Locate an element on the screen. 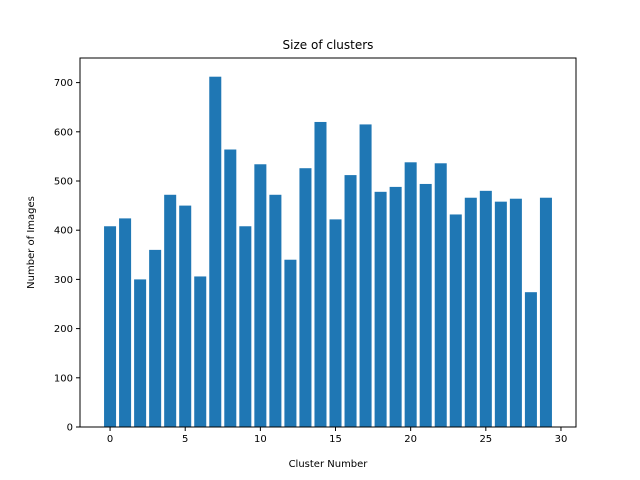 This screenshot has width=640, height=480. x-tick-label: 10 is located at coordinates (260, 439).